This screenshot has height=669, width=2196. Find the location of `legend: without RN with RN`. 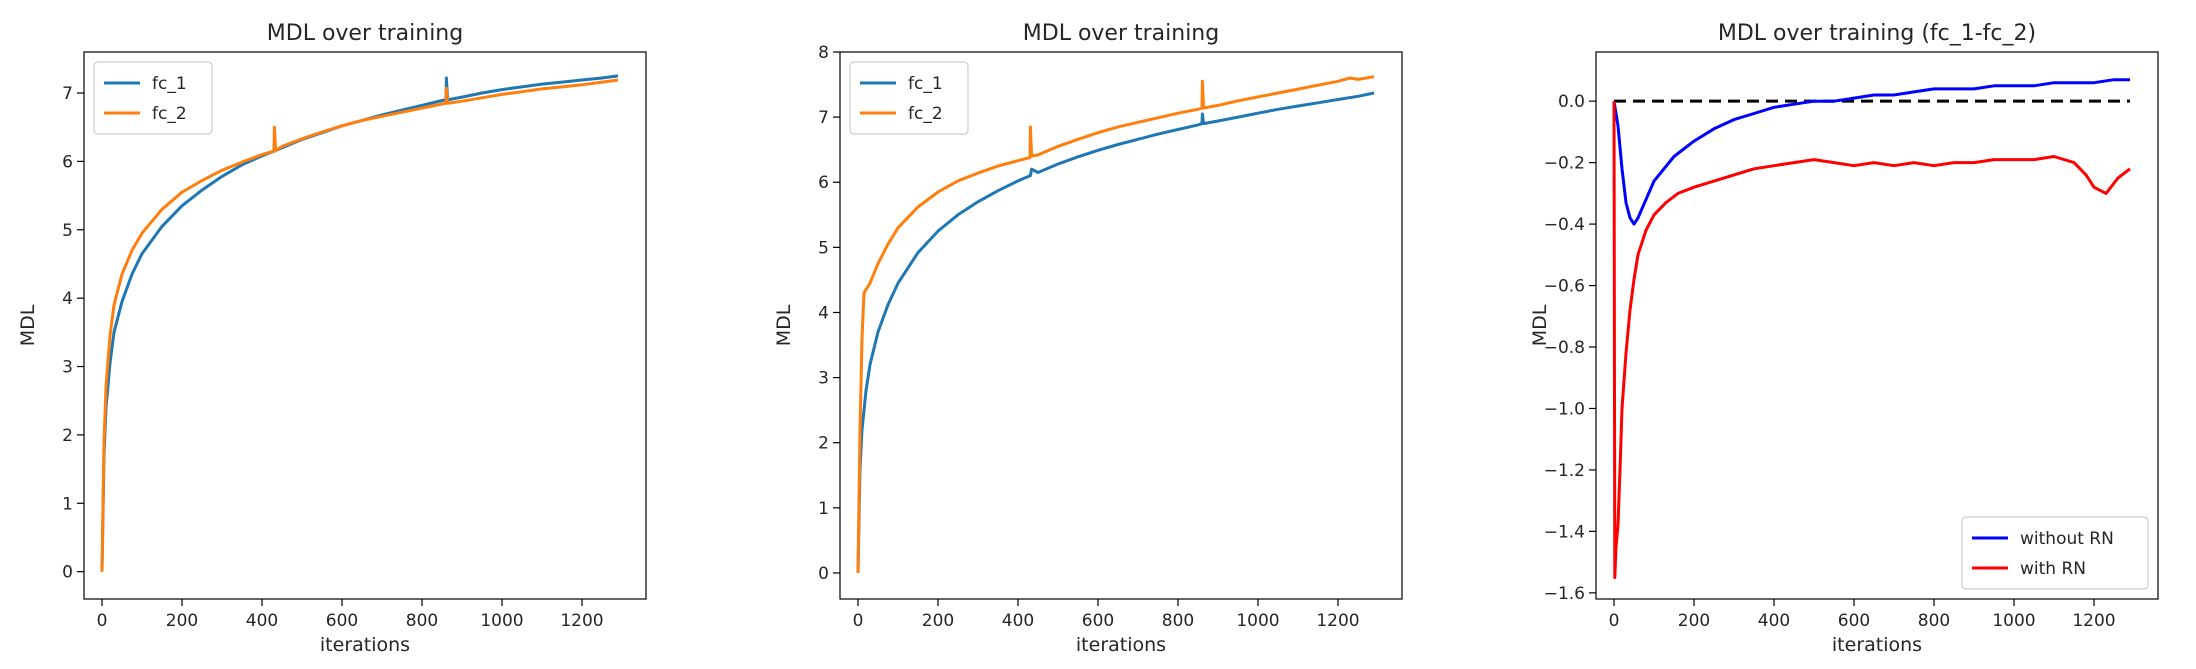

legend: without RN with RN is located at coordinates (2055, 553).